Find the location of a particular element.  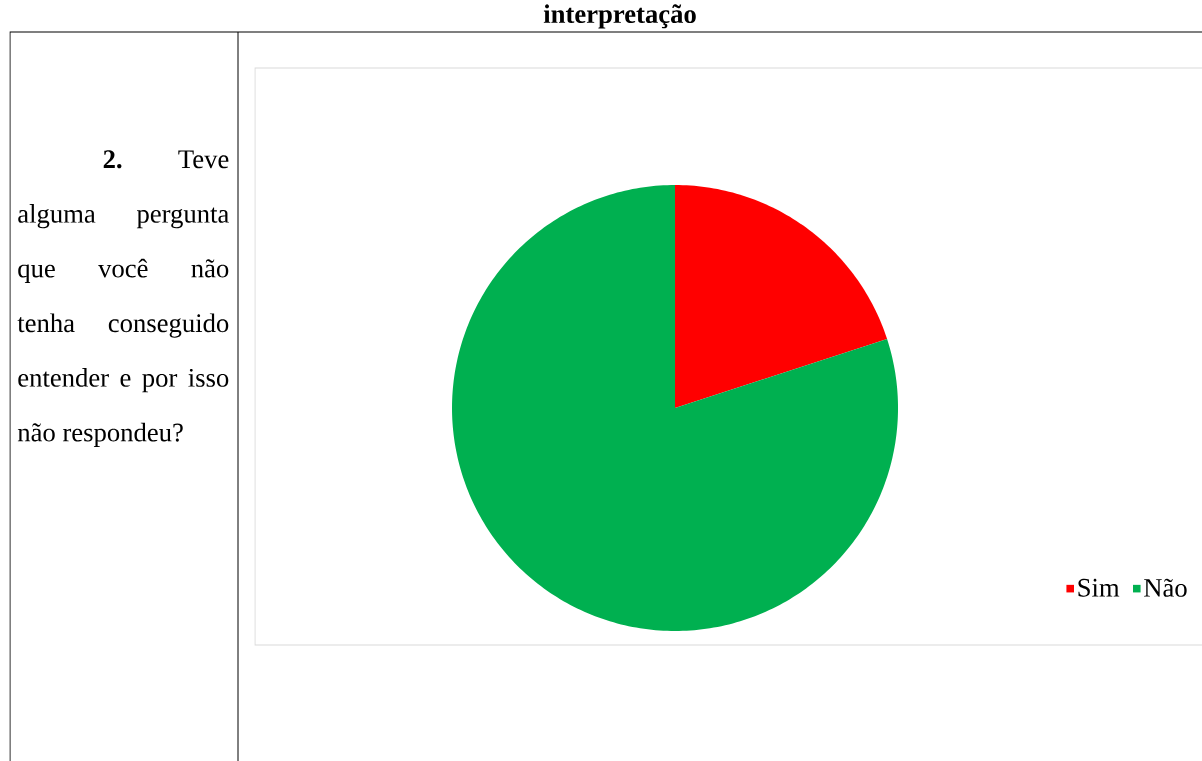

legend-label: Não is located at coordinates (1165, 587).